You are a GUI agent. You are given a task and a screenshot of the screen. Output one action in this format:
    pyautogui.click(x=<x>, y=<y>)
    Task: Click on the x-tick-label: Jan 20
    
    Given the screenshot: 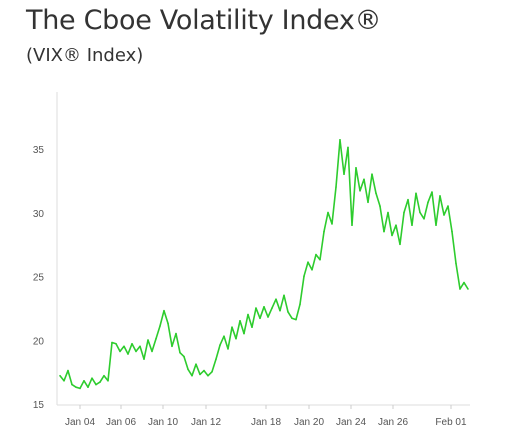 What is the action you would take?
    pyautogui.click(x=309, y=422)
    